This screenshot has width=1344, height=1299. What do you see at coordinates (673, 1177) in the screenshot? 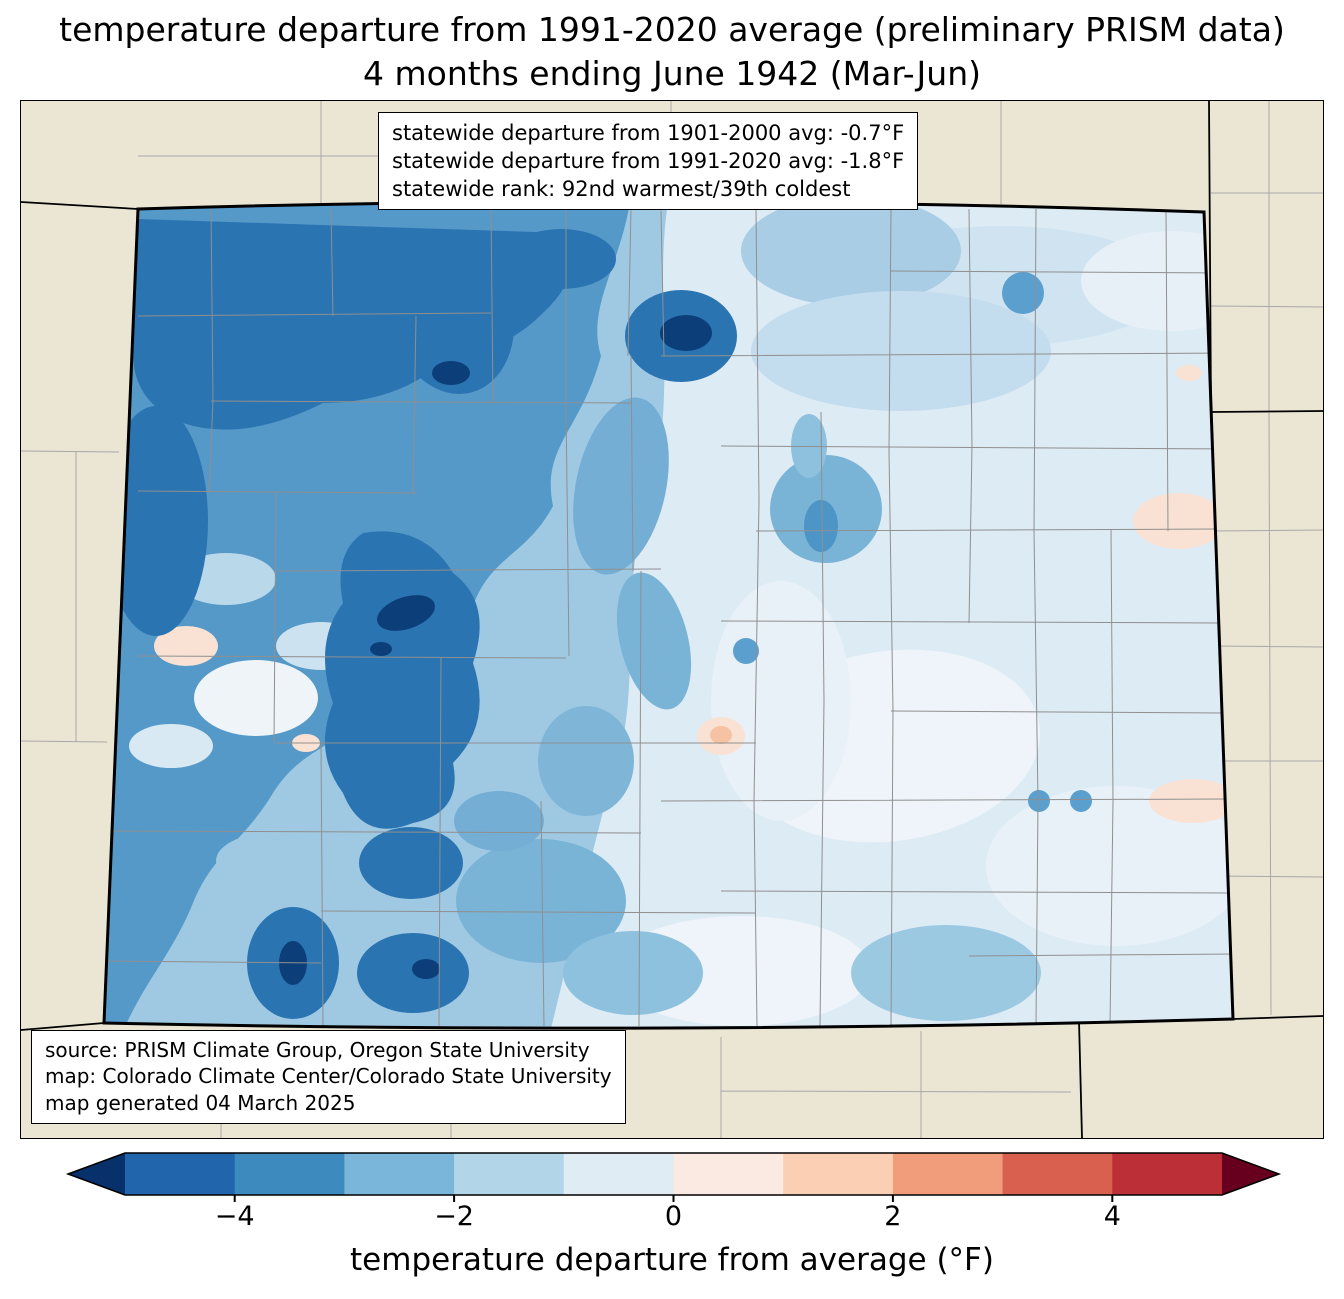
I see `colorbar` at bounding box center [673, 1177].